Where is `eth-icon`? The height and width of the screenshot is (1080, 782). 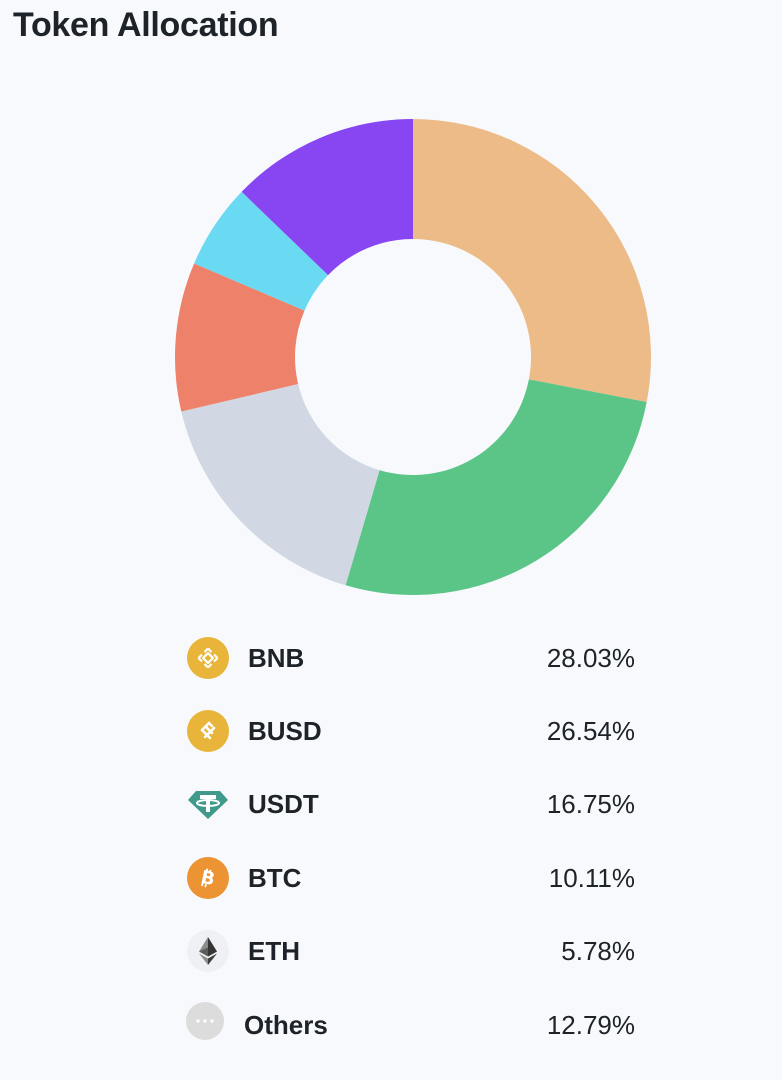
eth-icon is located at coordinates (208, 951).